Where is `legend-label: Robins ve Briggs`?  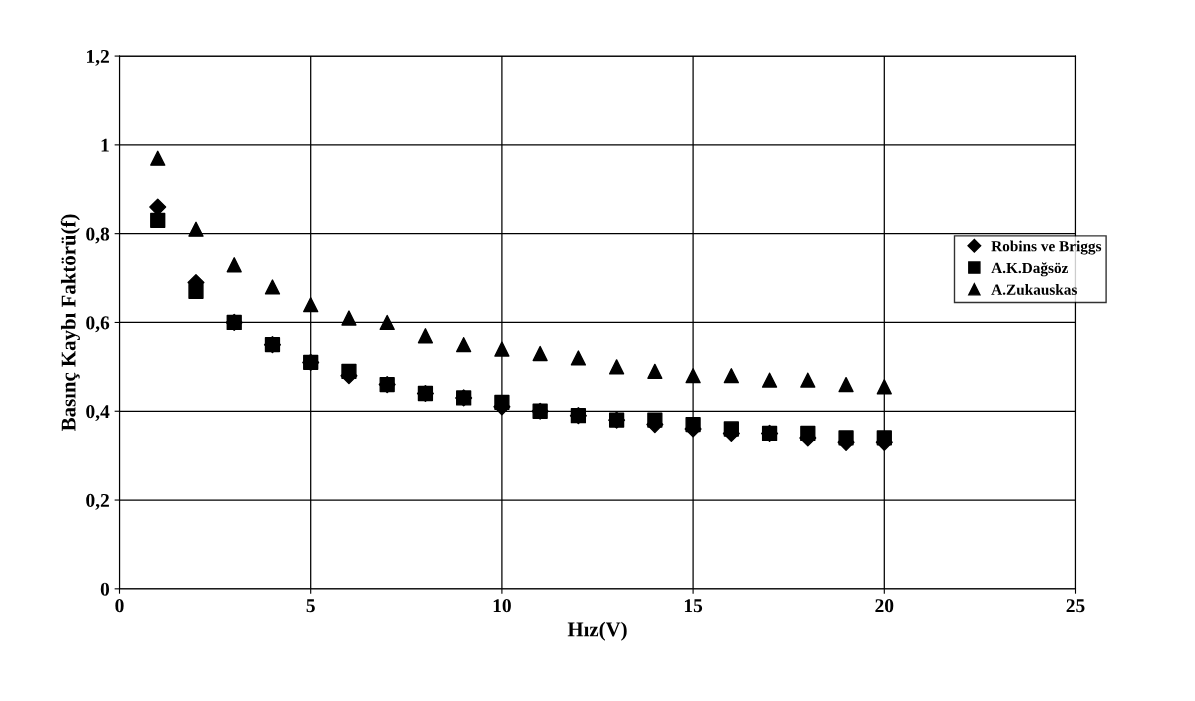 legend-label: Robins ve Briggs is located at coordinates (1046, 247).